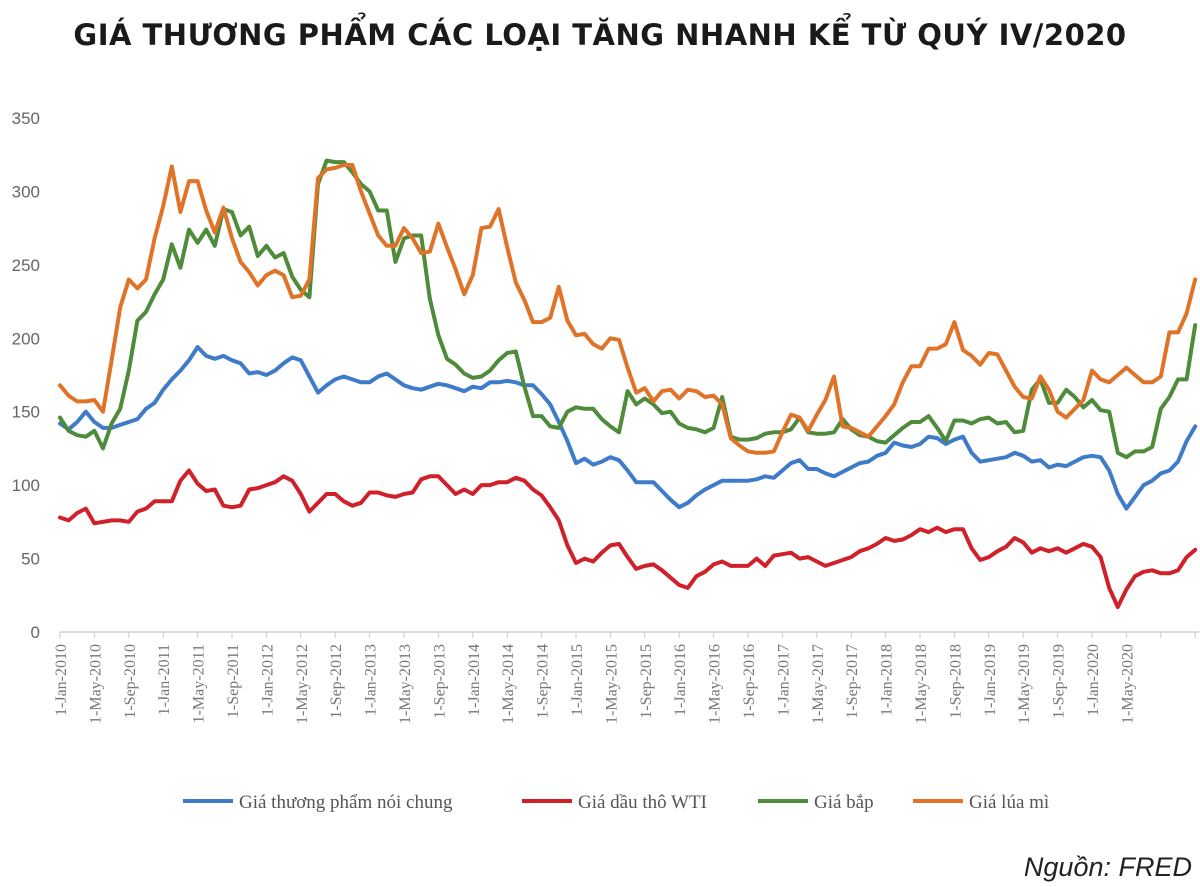 Image resolution: width=1200 pixels, height=887 pixels. I want to click on x-tick-label: 1-May-2018, so click(921, 684).